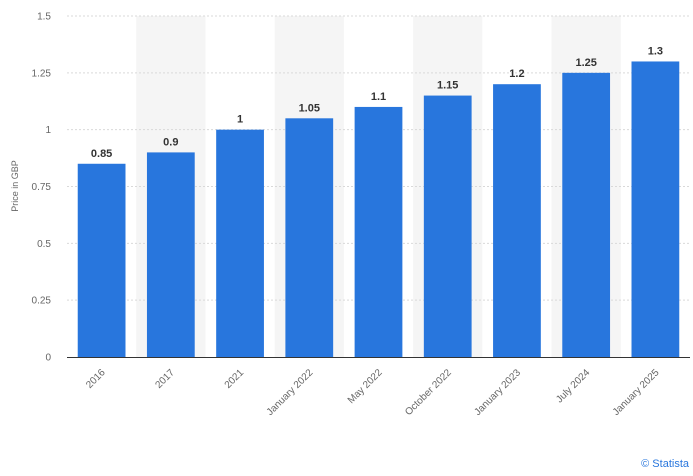 This screenshot has height=476, width=693. What do you see at coordinates (48, 130) in the screenshot?
I see `y-tick-label: 1` at bounding box center [48, 130].